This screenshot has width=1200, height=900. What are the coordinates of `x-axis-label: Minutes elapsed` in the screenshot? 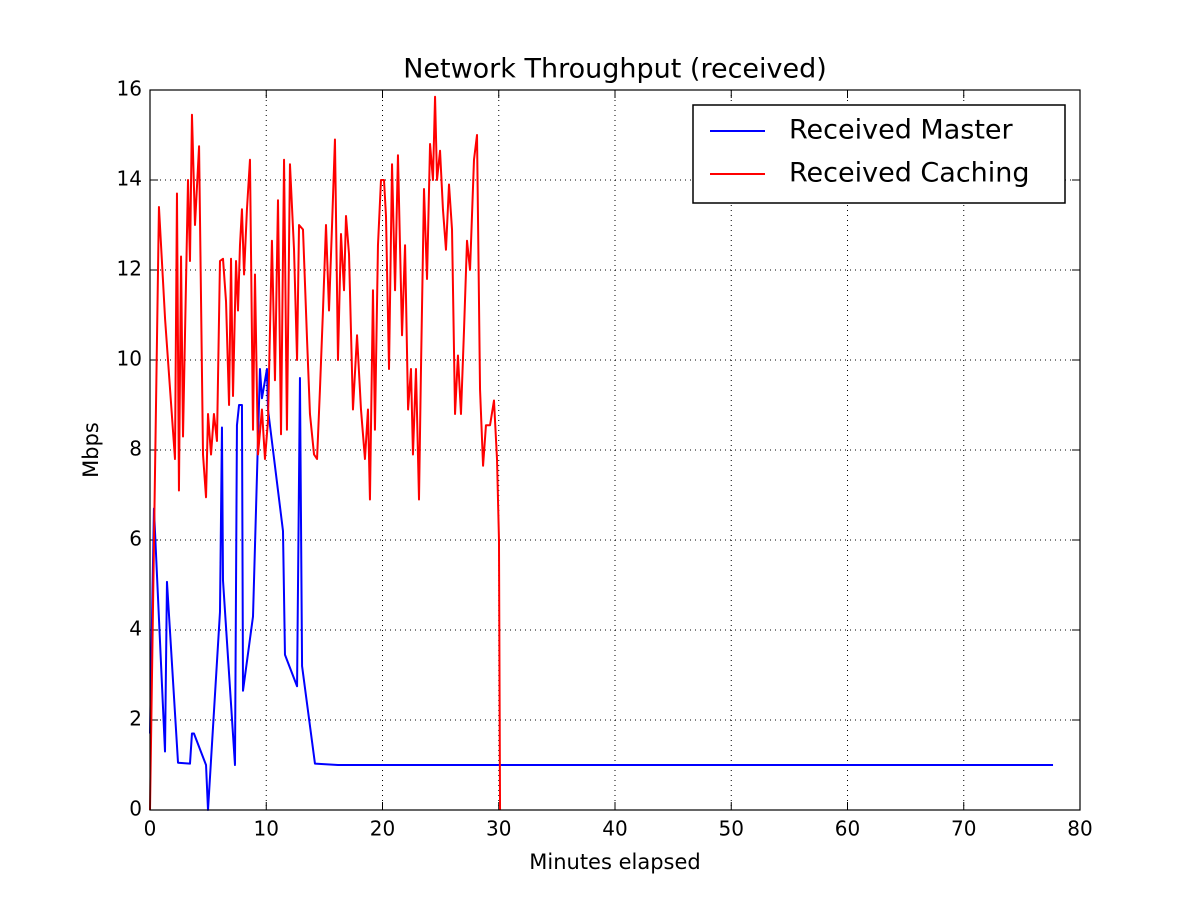 It's located at (615, 862).